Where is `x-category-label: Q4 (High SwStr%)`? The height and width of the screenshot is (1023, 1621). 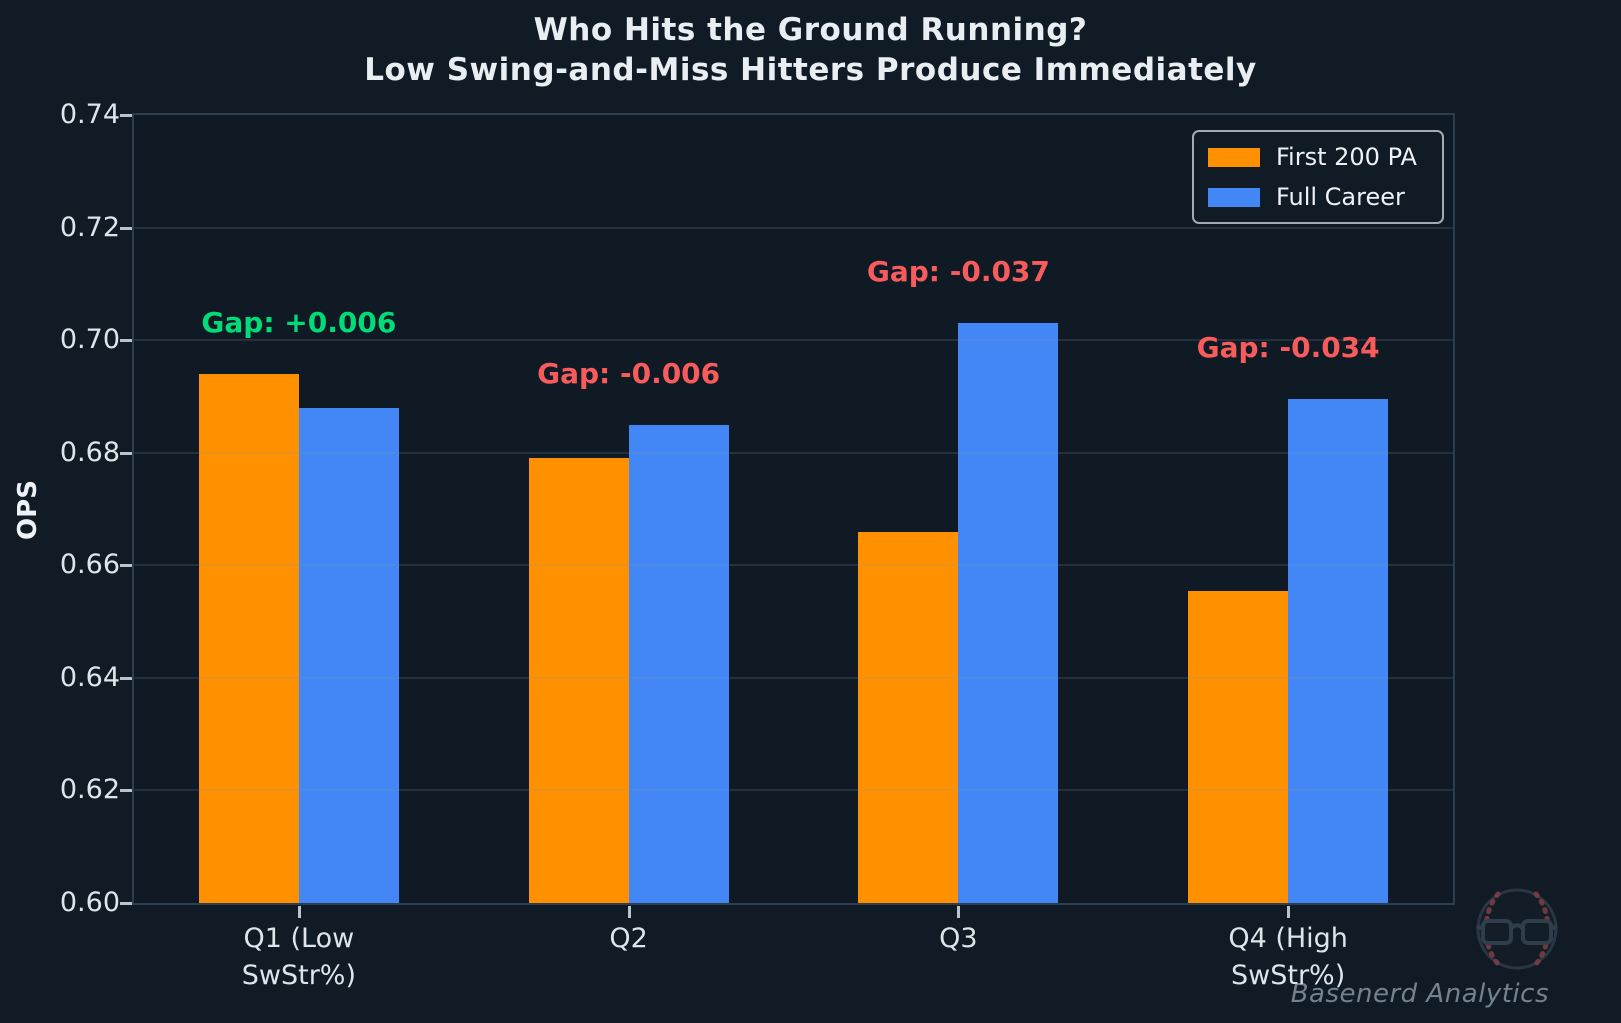 x-category-label: Q4 (High SwStr%) is located at coordinates (1288, 957).